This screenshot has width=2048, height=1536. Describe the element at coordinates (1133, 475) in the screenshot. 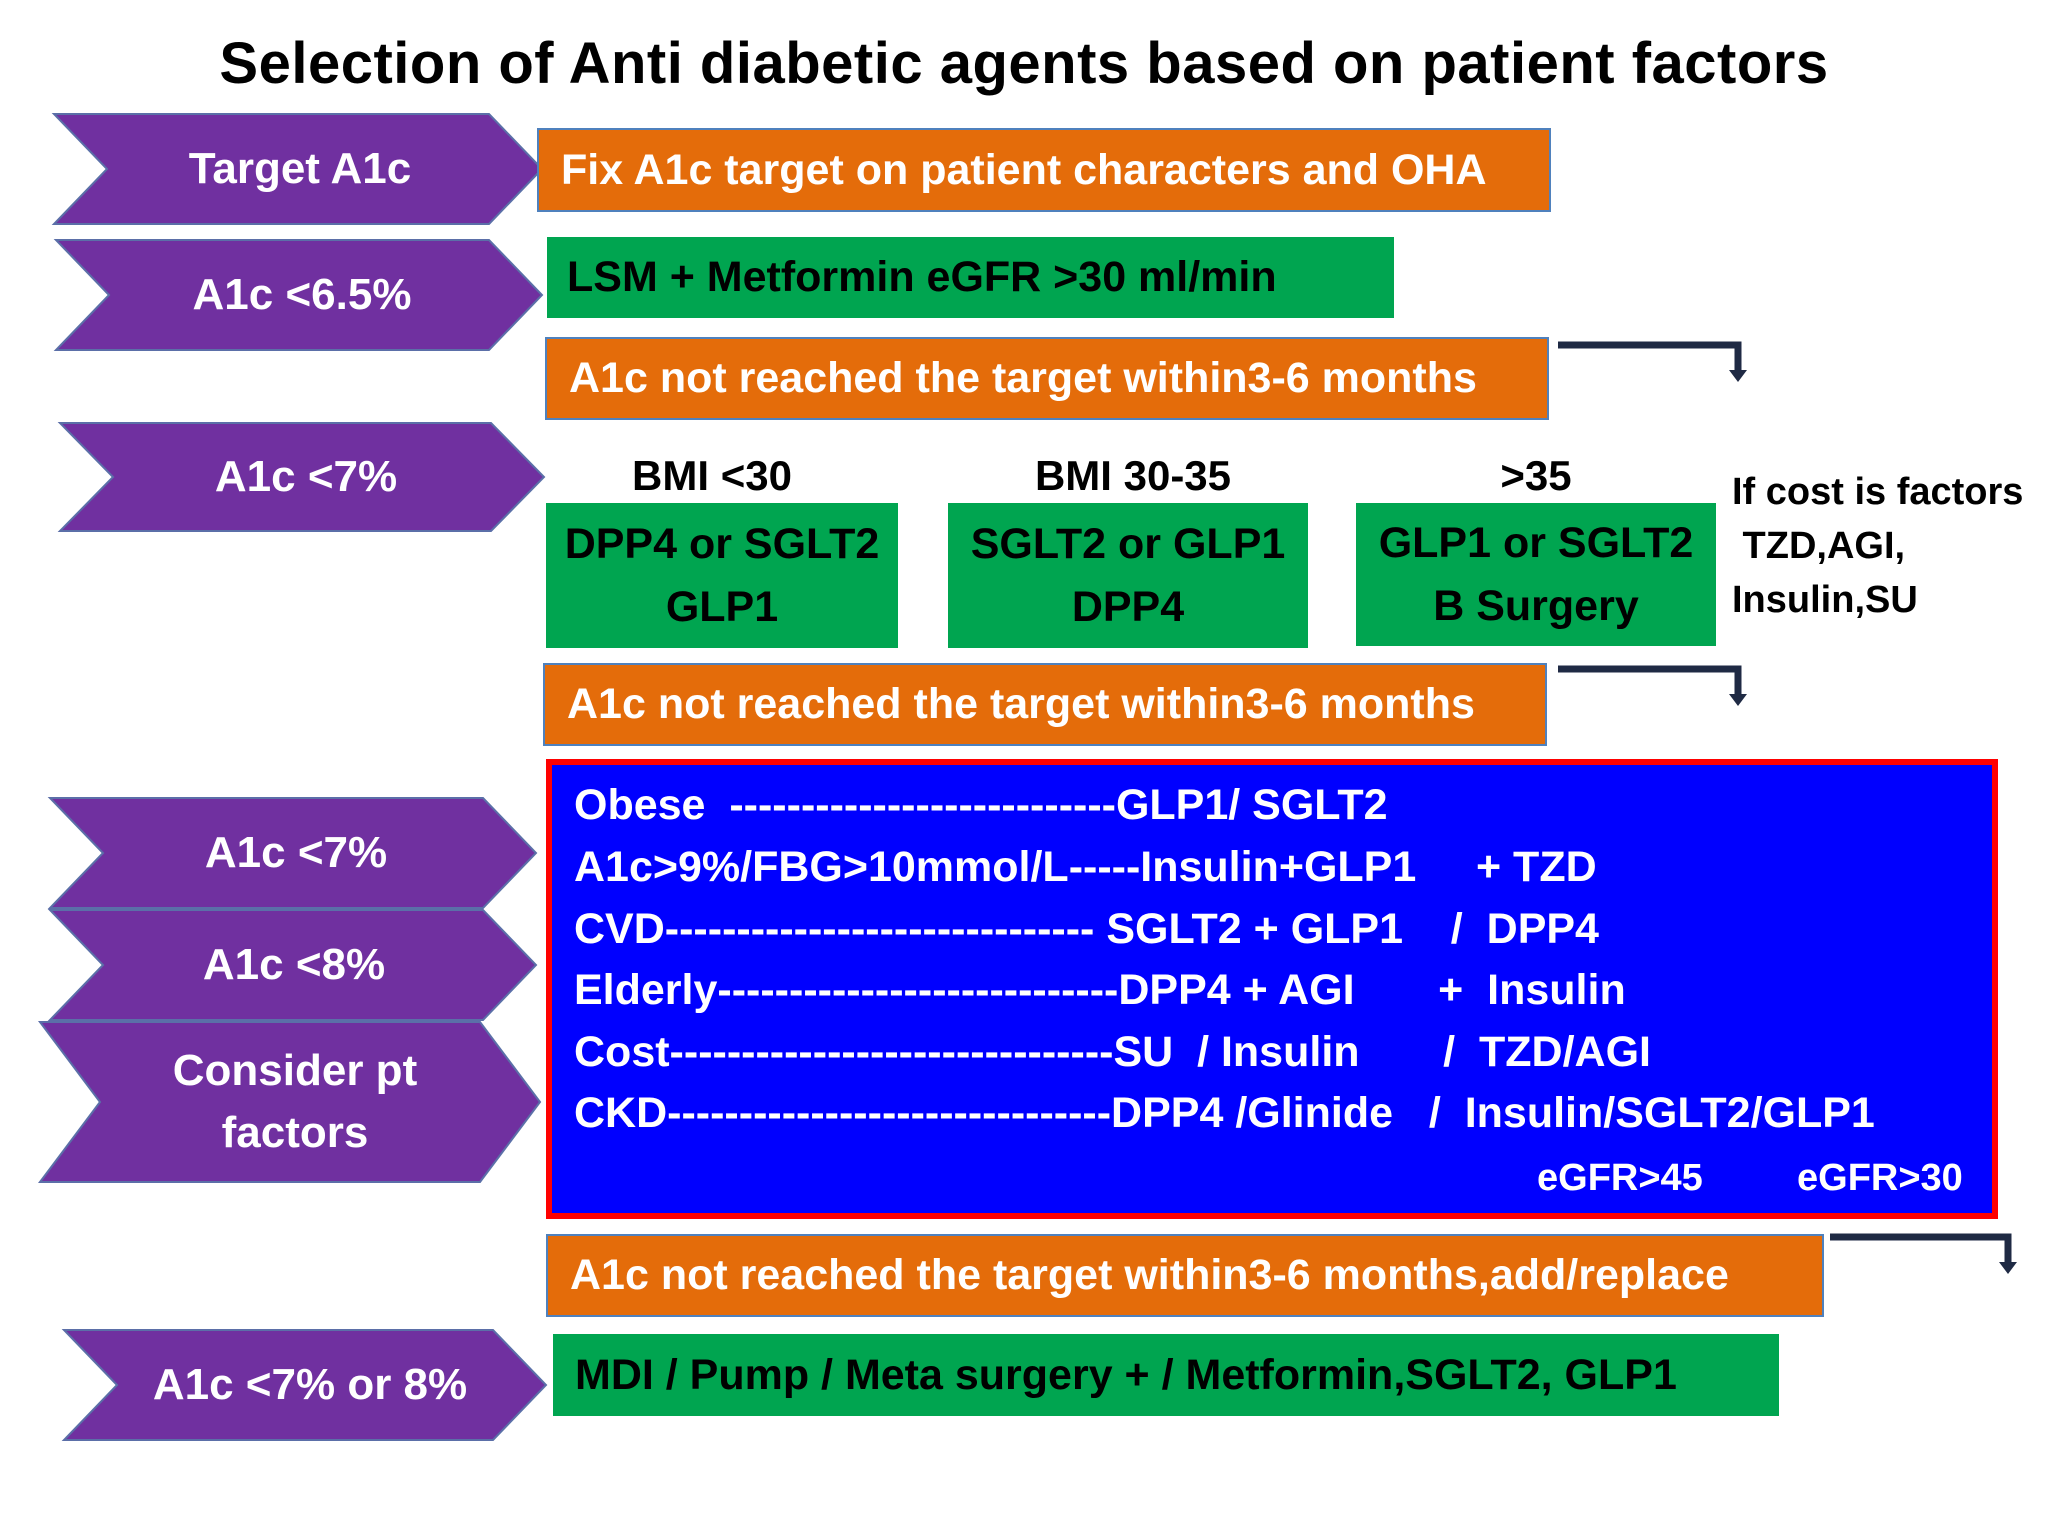

I see `bmi-header-30-35: BMI 30-35` at that location.